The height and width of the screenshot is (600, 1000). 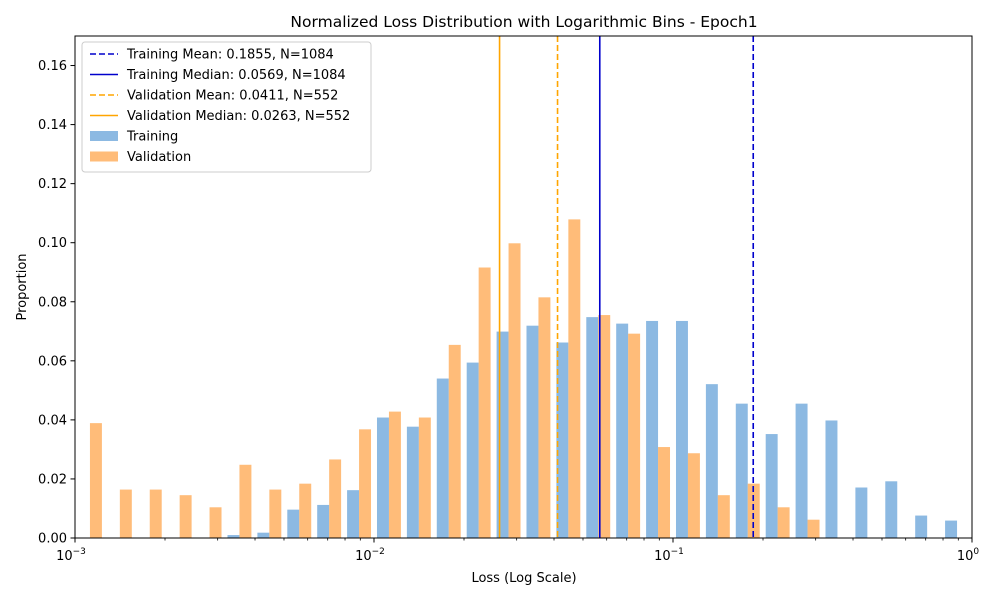 I want to click on legend-label: Validation Mean: 0.0411, N=552, so click(x=232, y=96).